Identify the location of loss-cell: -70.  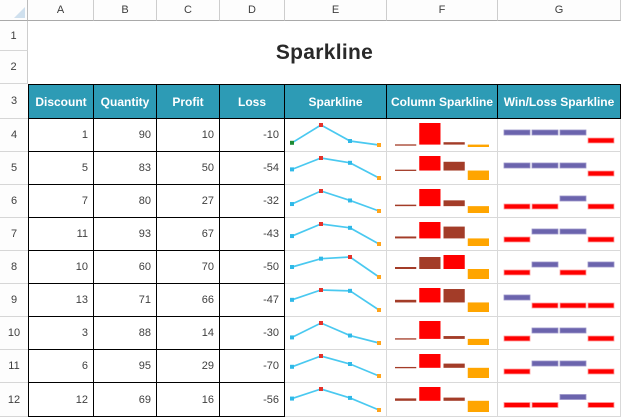
(252, 366).